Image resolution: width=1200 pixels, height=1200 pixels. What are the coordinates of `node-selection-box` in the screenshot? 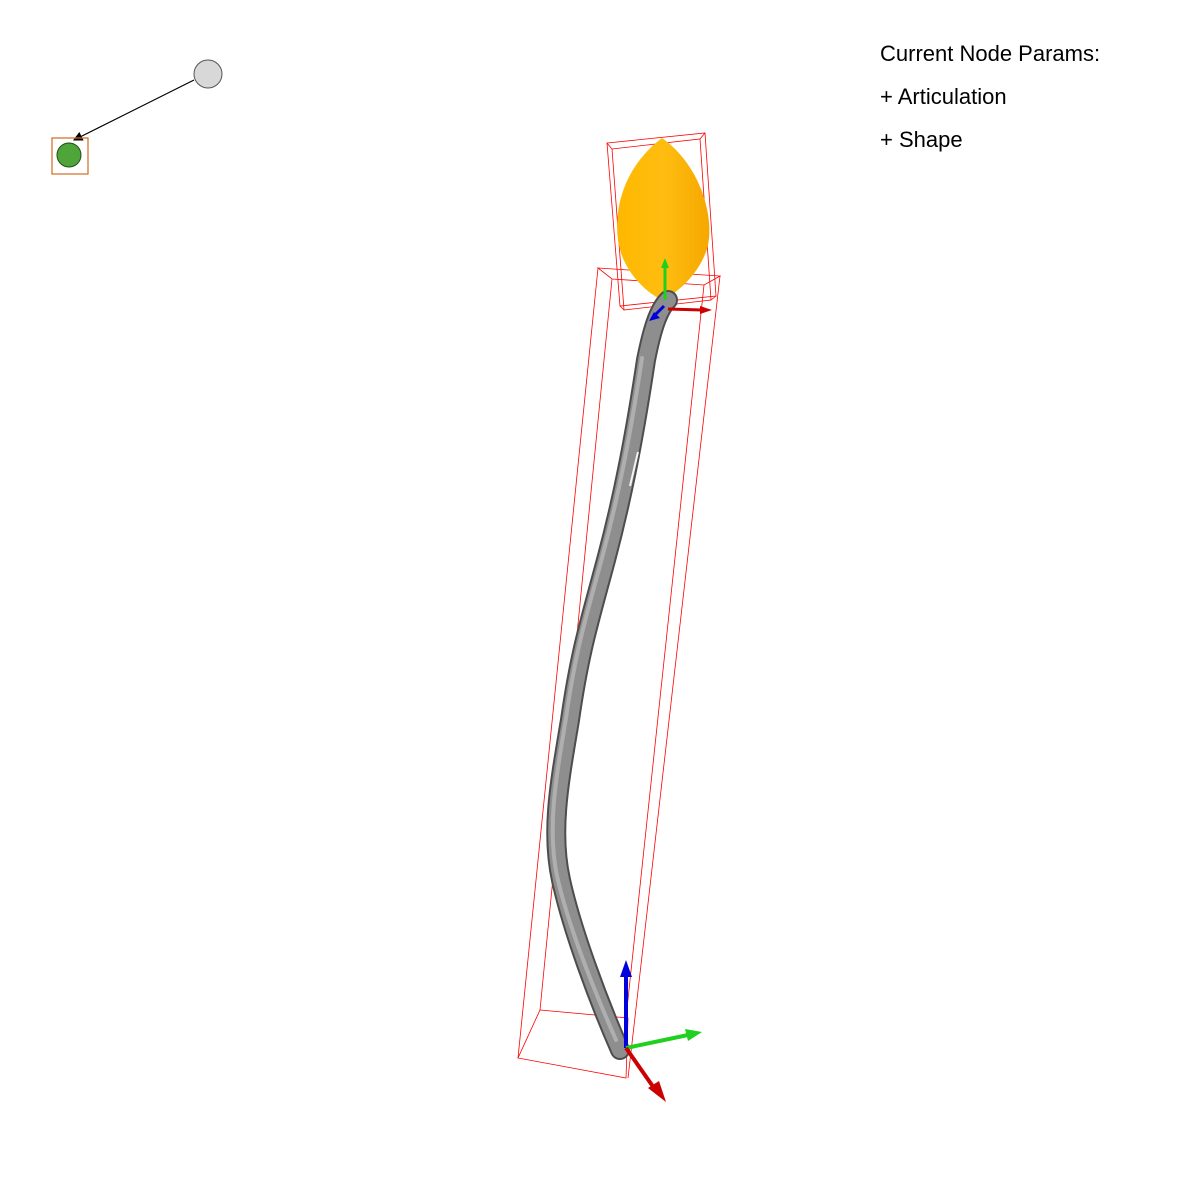 It's located at (70, 156).